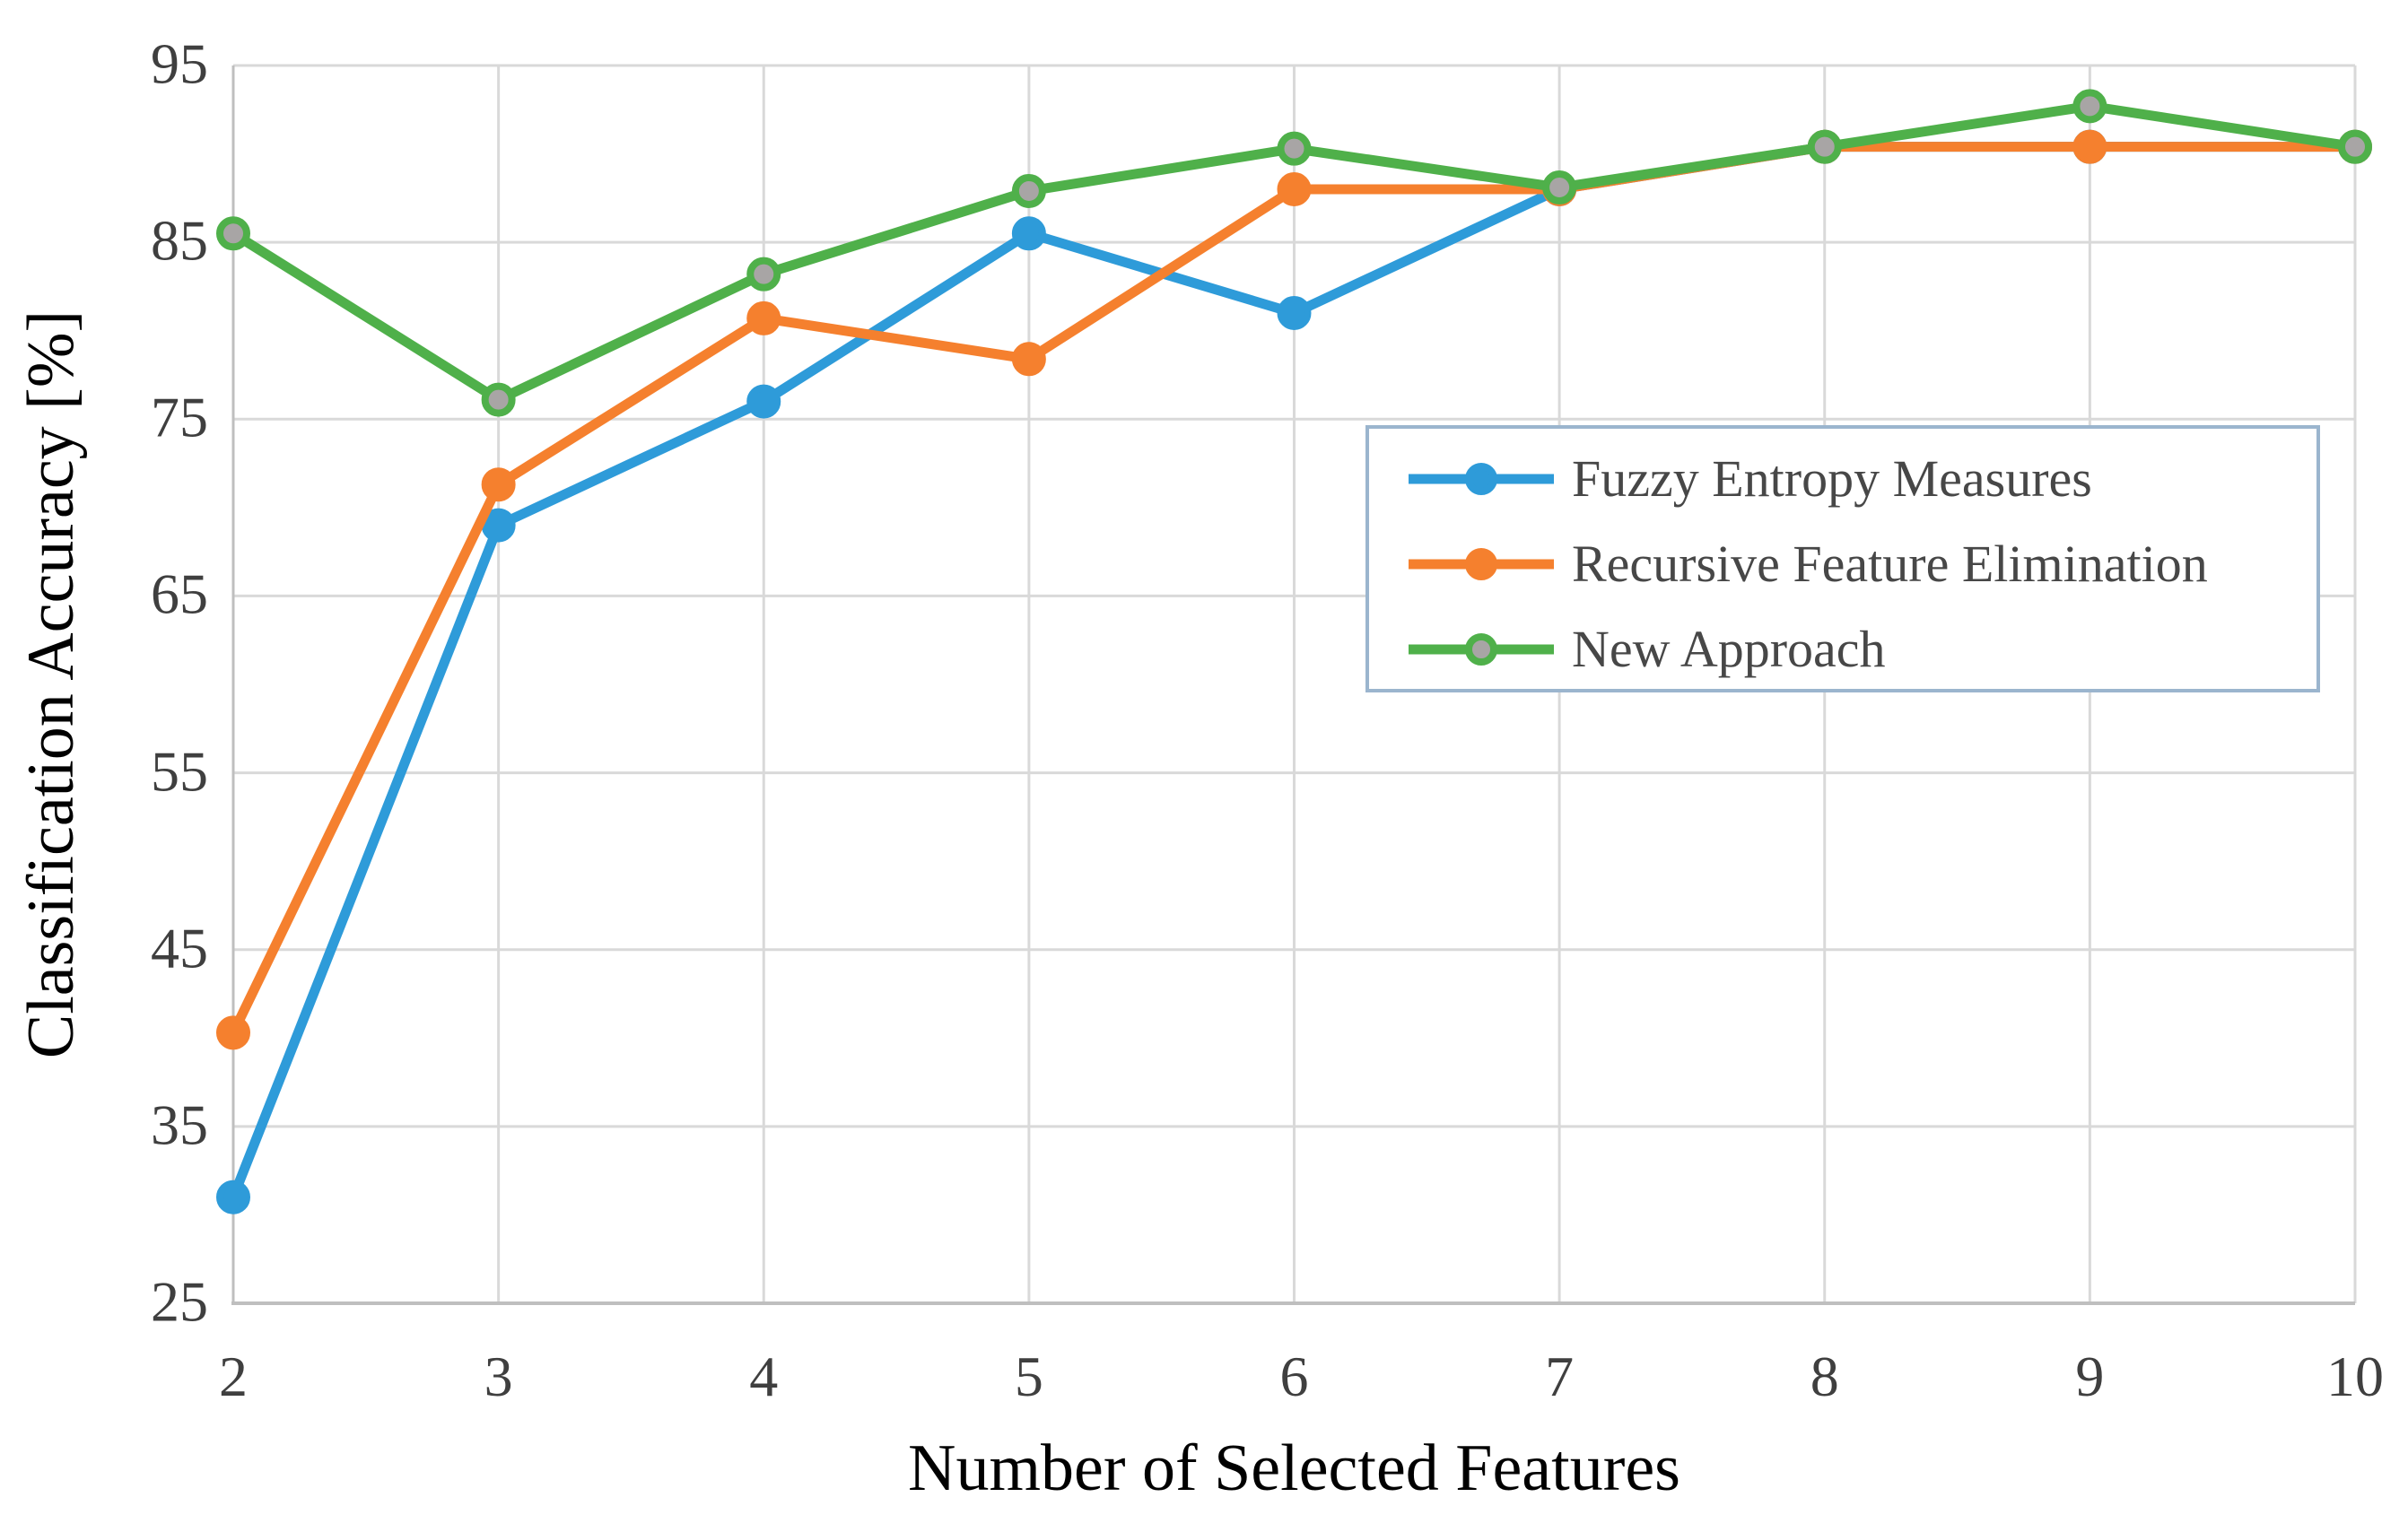  Describe the element at coordinates (179, 1301) in the screenshot. I see `y-tick-label: 25` at that location.